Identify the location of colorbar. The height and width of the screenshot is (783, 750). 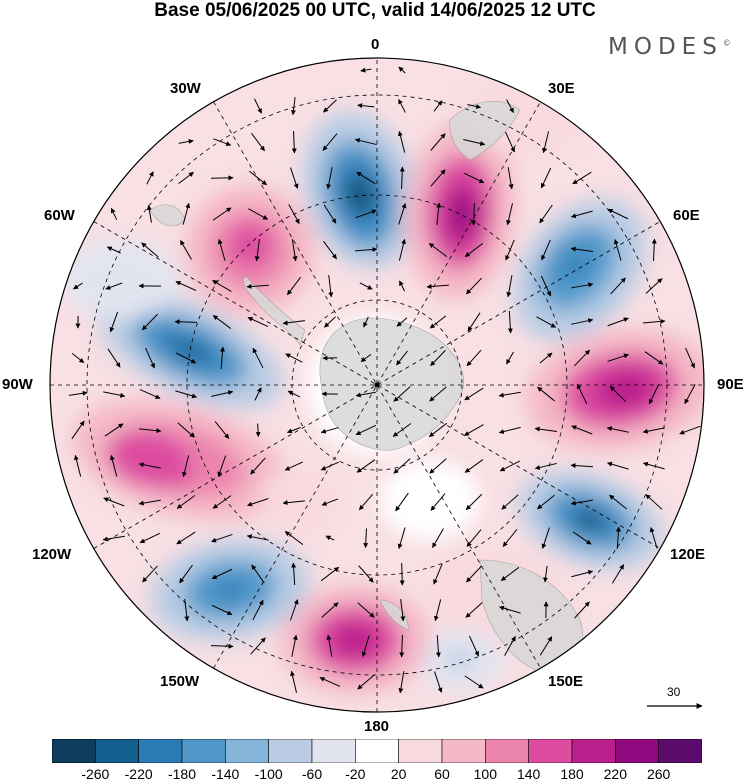
(377, 751).